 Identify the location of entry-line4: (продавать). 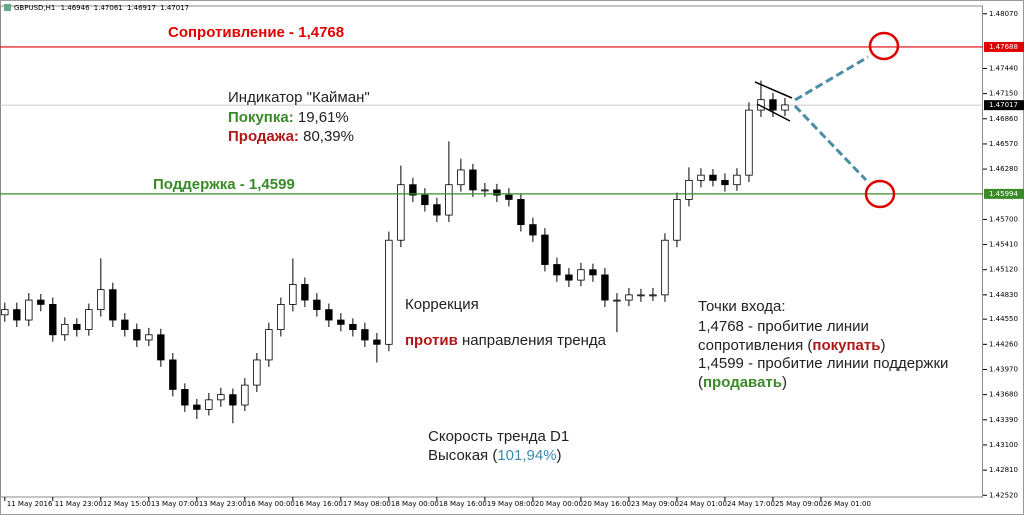
(742, 382).